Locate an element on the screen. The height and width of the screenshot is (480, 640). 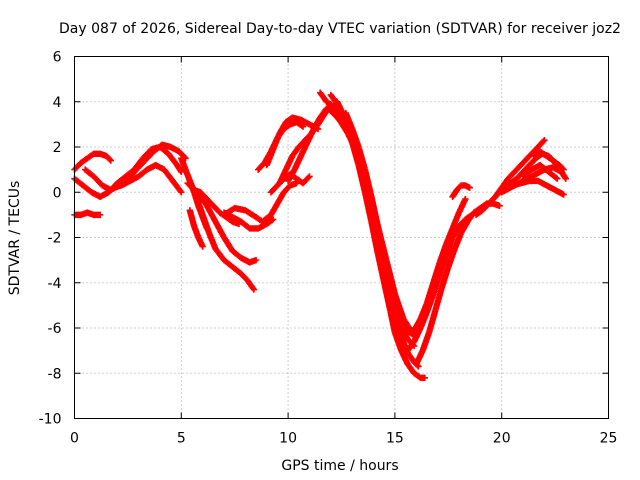
y-axis-label: SDTVAR / TECUs is located at coordinates (15, 238).